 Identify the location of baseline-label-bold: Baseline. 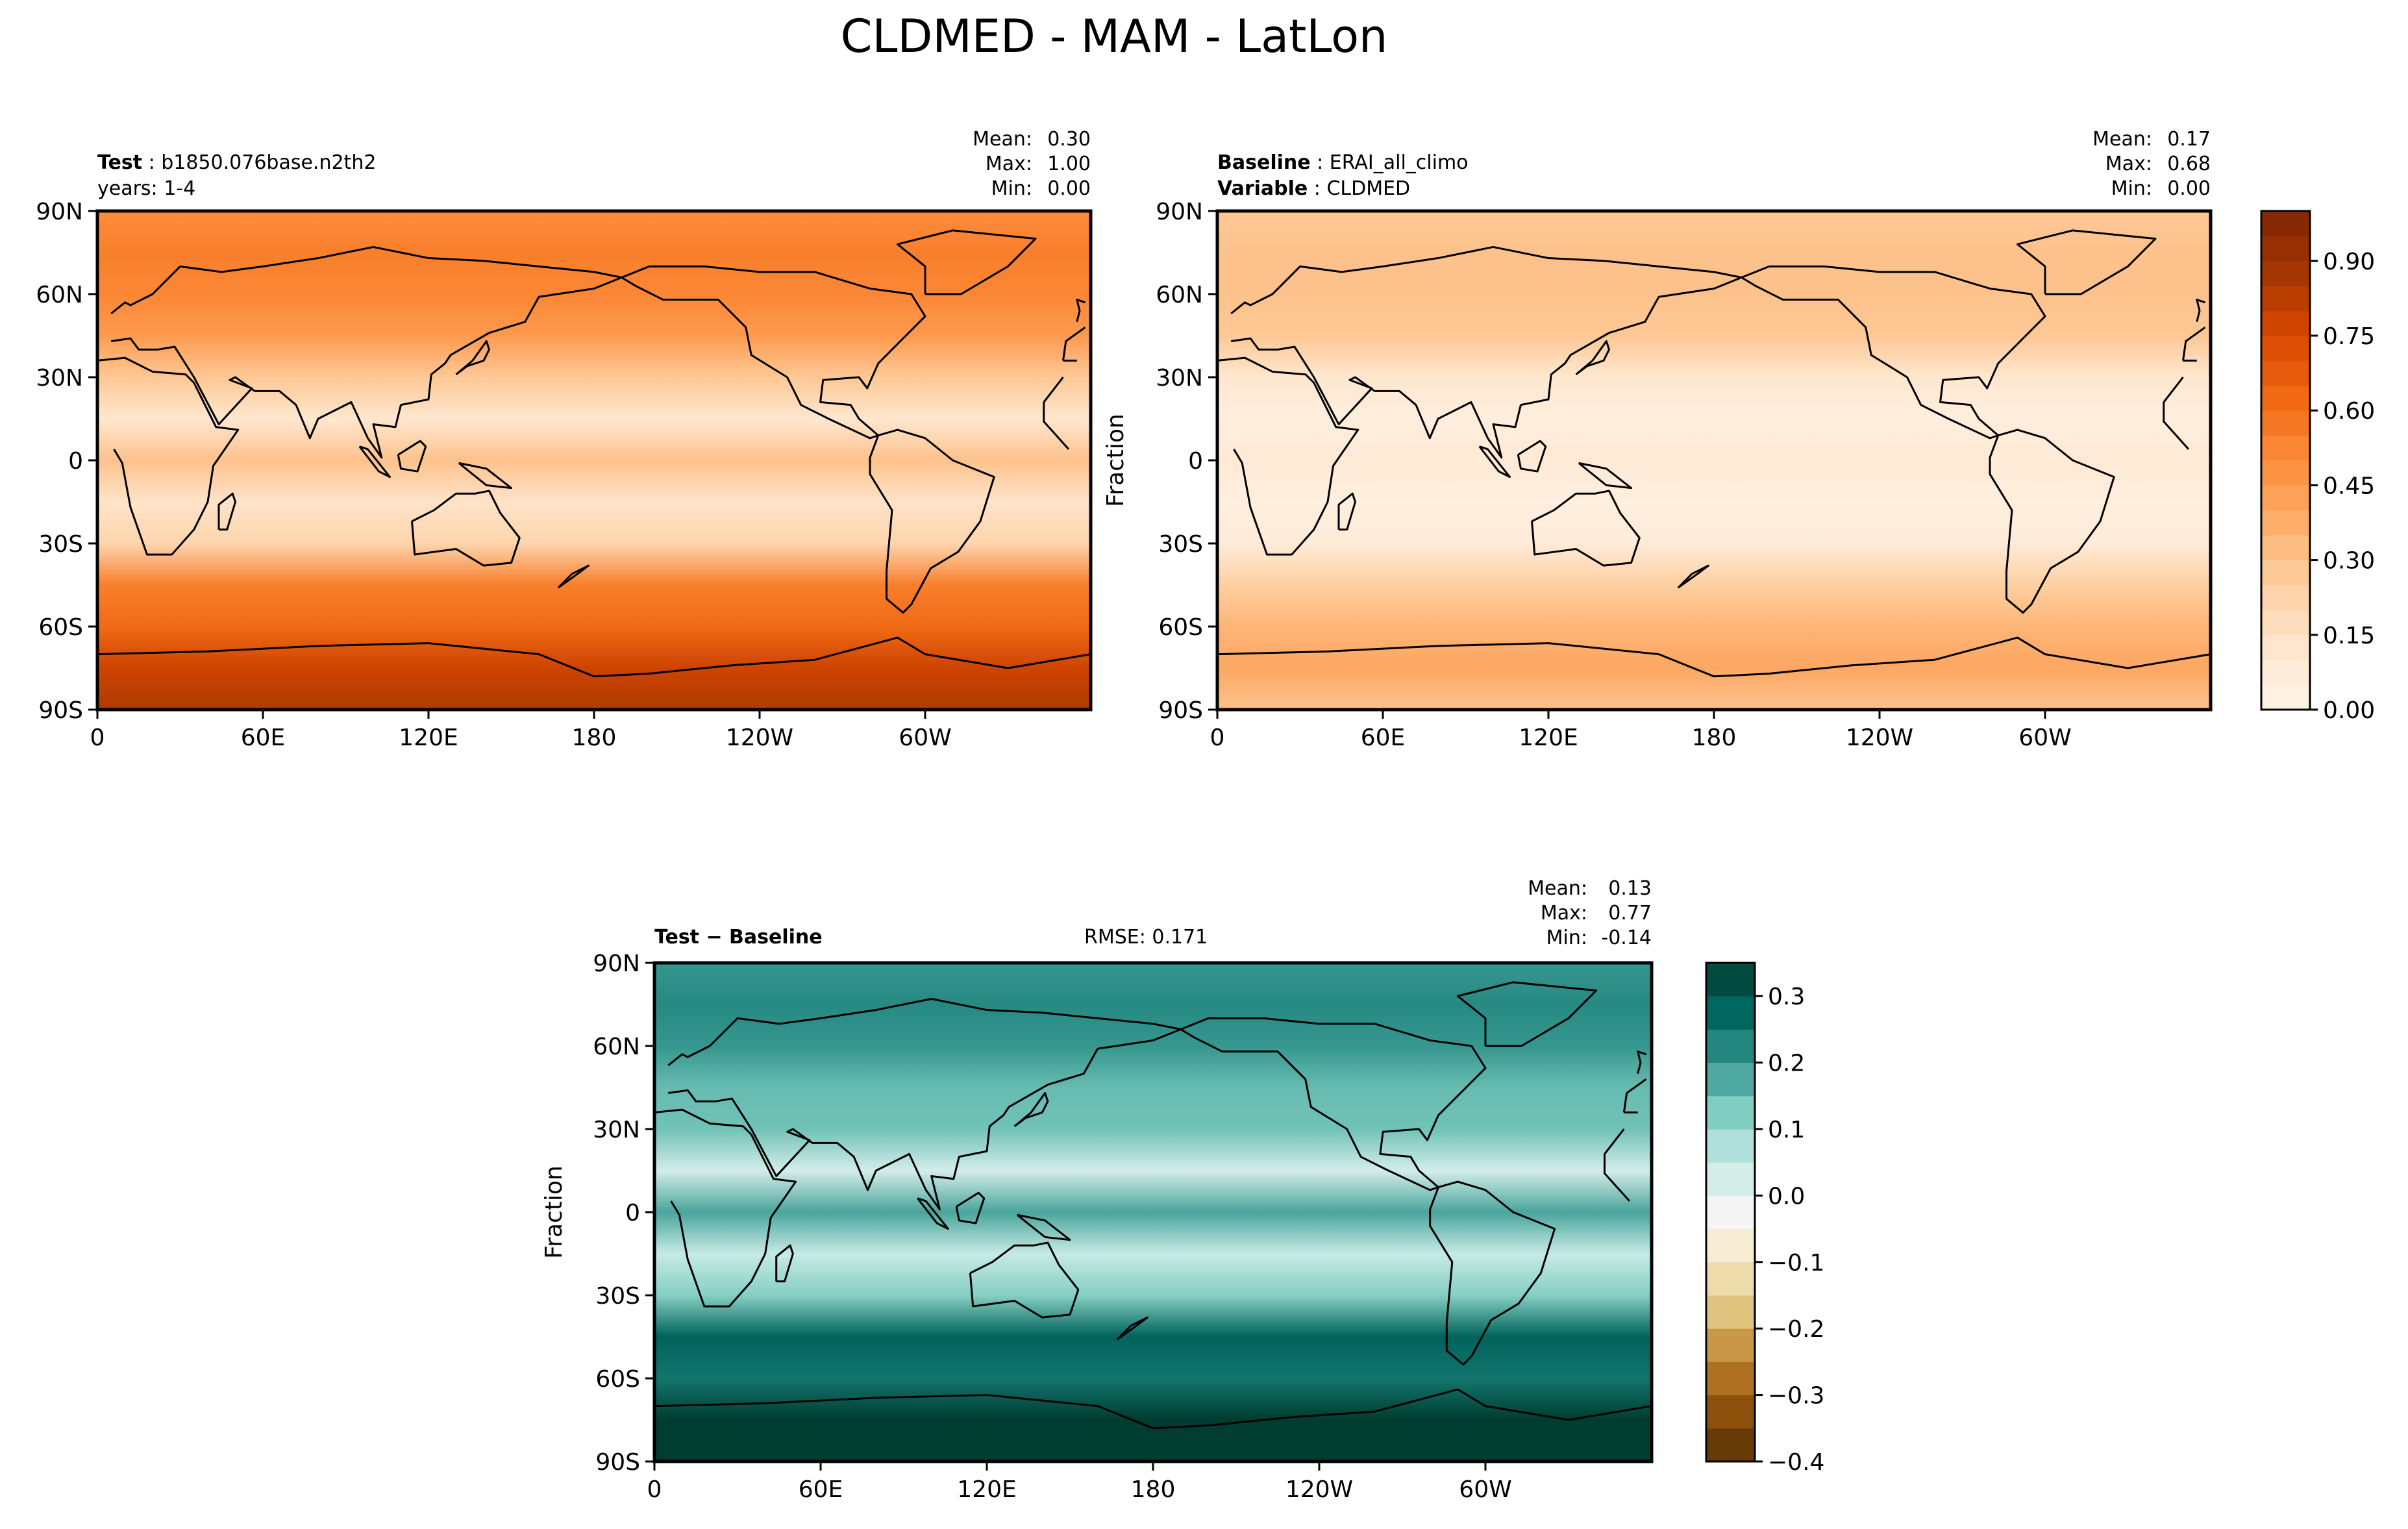
(1264, 162).